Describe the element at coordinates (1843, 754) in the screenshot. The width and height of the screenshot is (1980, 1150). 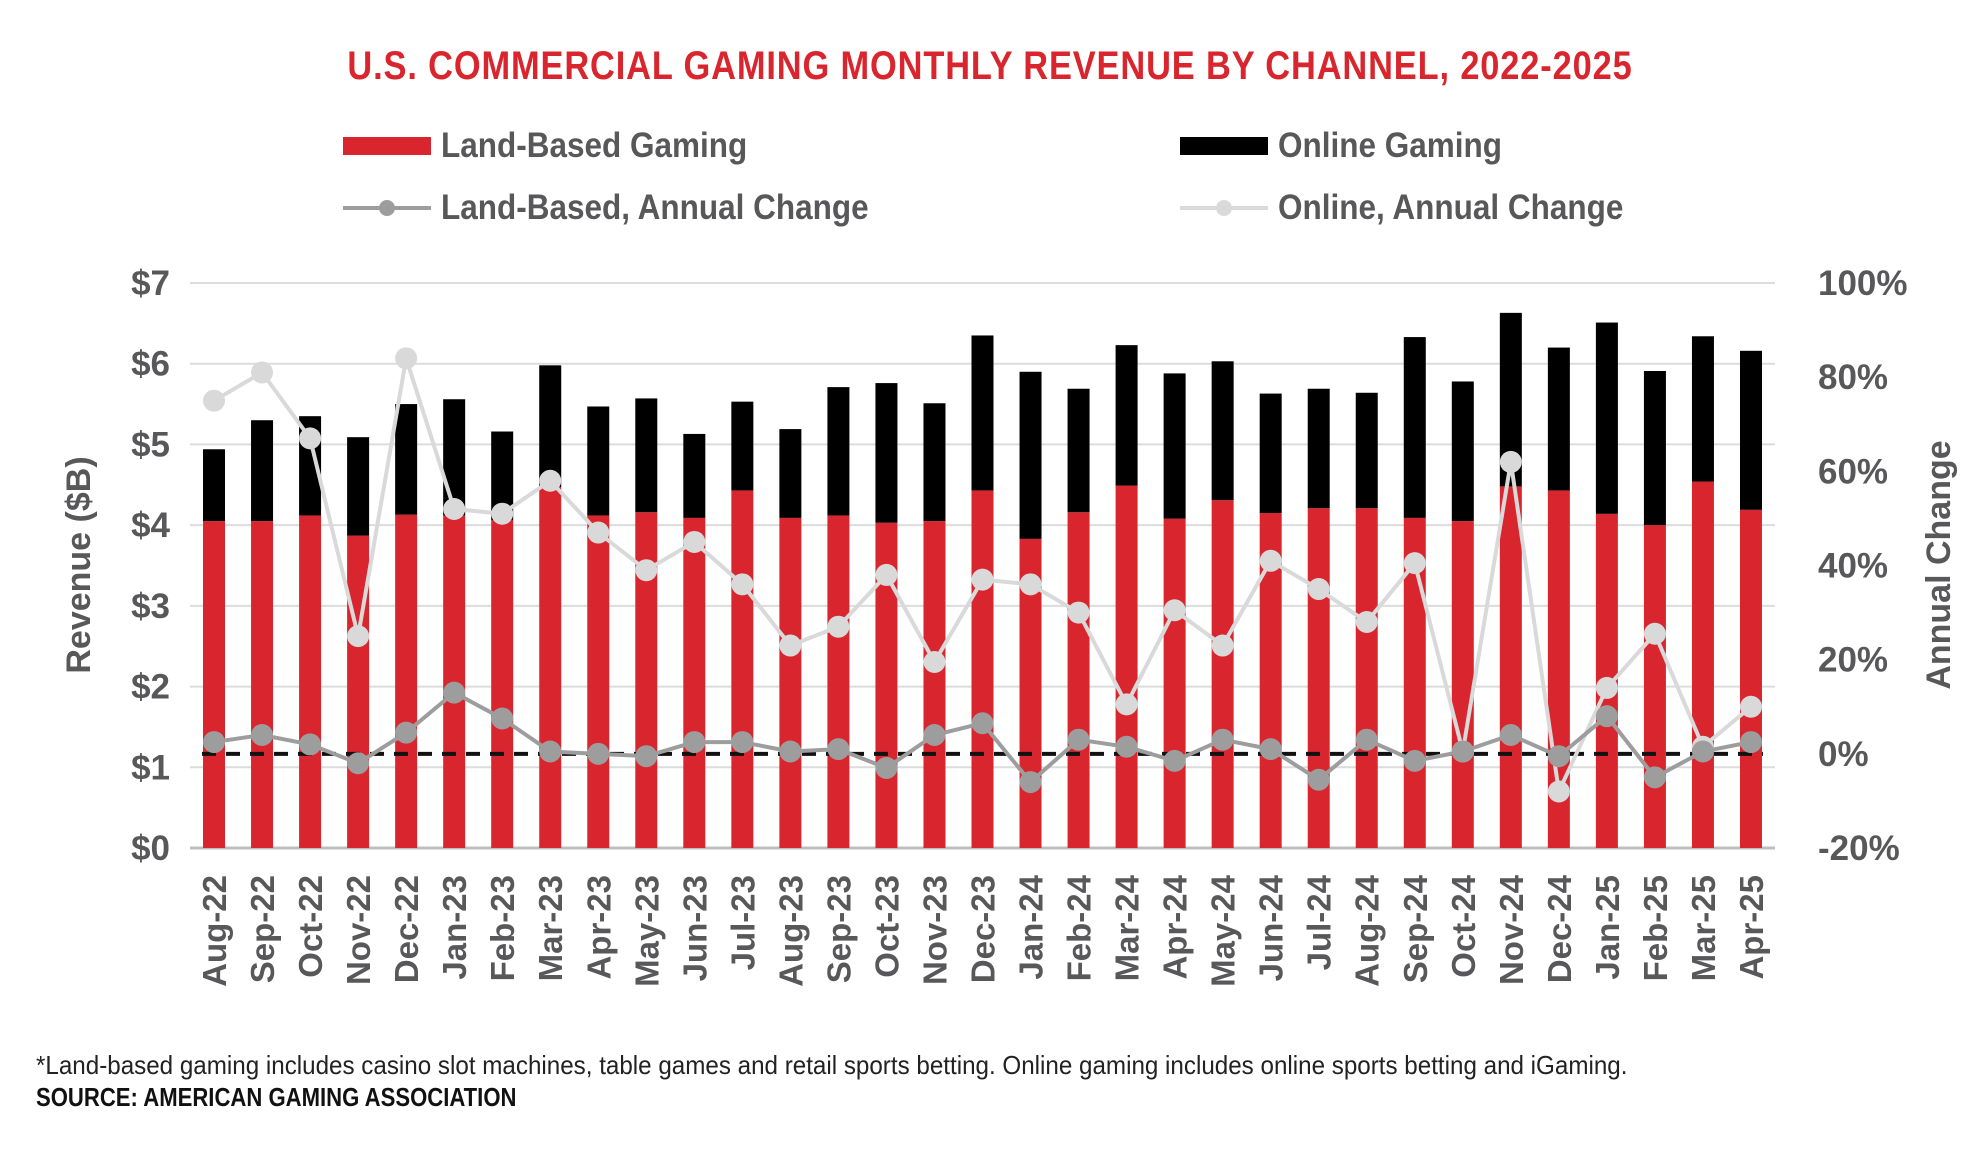
I see `right-tick-label: 0%` at that location.